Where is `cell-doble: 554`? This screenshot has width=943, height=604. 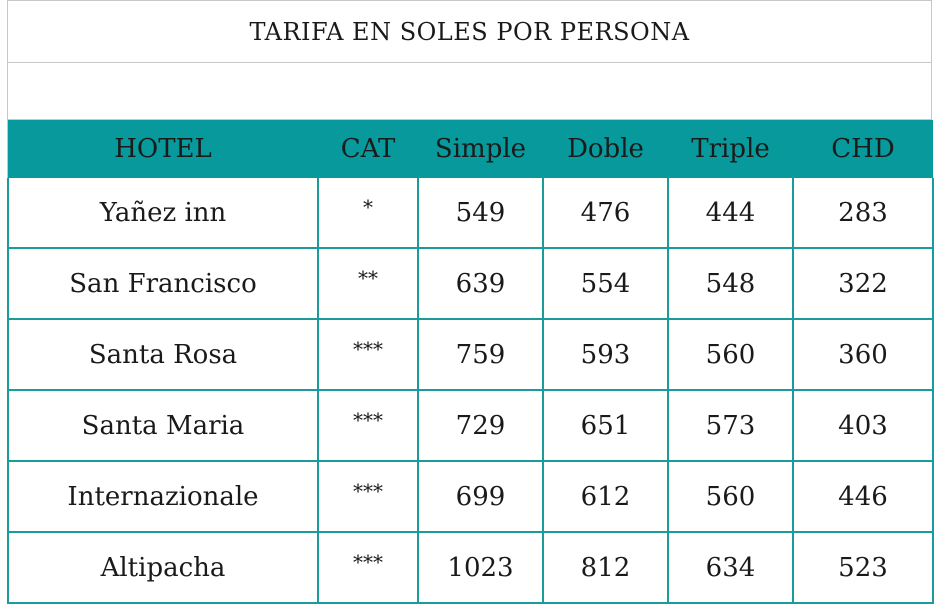 cell-doble: 554 is located at coordinates (605, 284).